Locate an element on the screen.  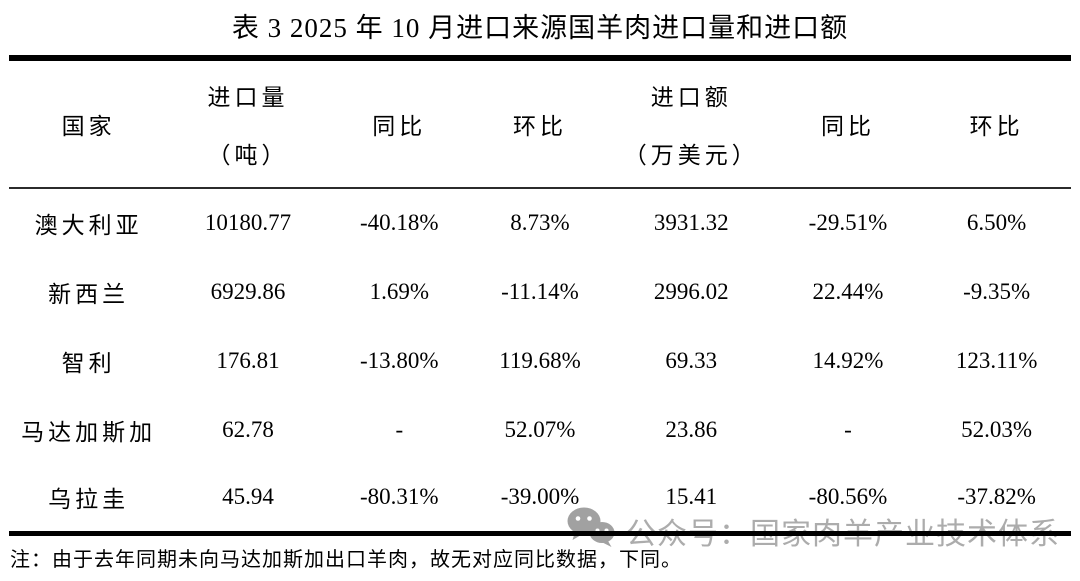
cell-volume-yoy: -40.18% is located at coordinates (399, 223).